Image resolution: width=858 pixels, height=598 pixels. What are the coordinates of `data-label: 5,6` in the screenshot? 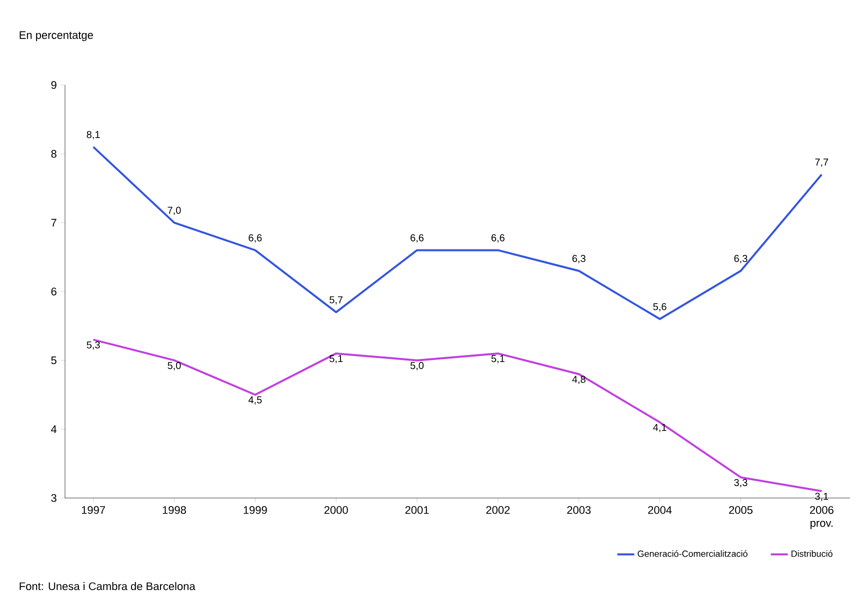 It's located at (659, 307).